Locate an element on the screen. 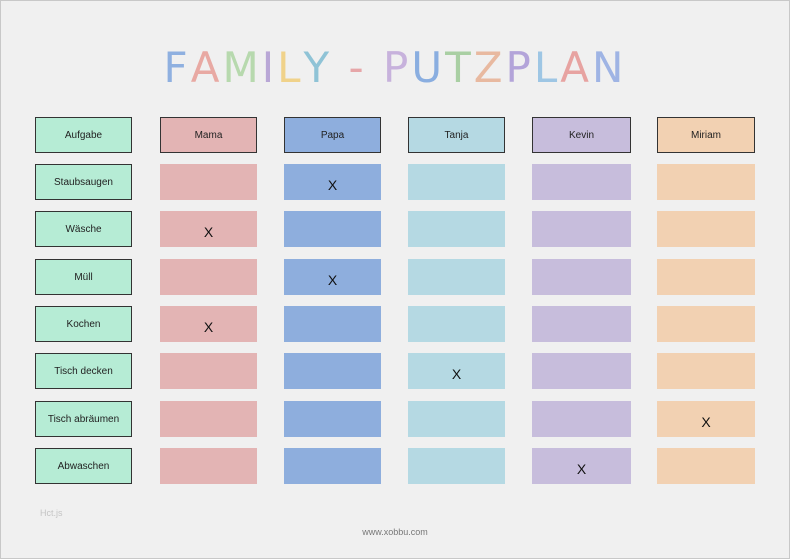 Image resolution: width=790 pixels, height=559 pixels. header-miriam: Miriam is located at coordinates (706, 135).